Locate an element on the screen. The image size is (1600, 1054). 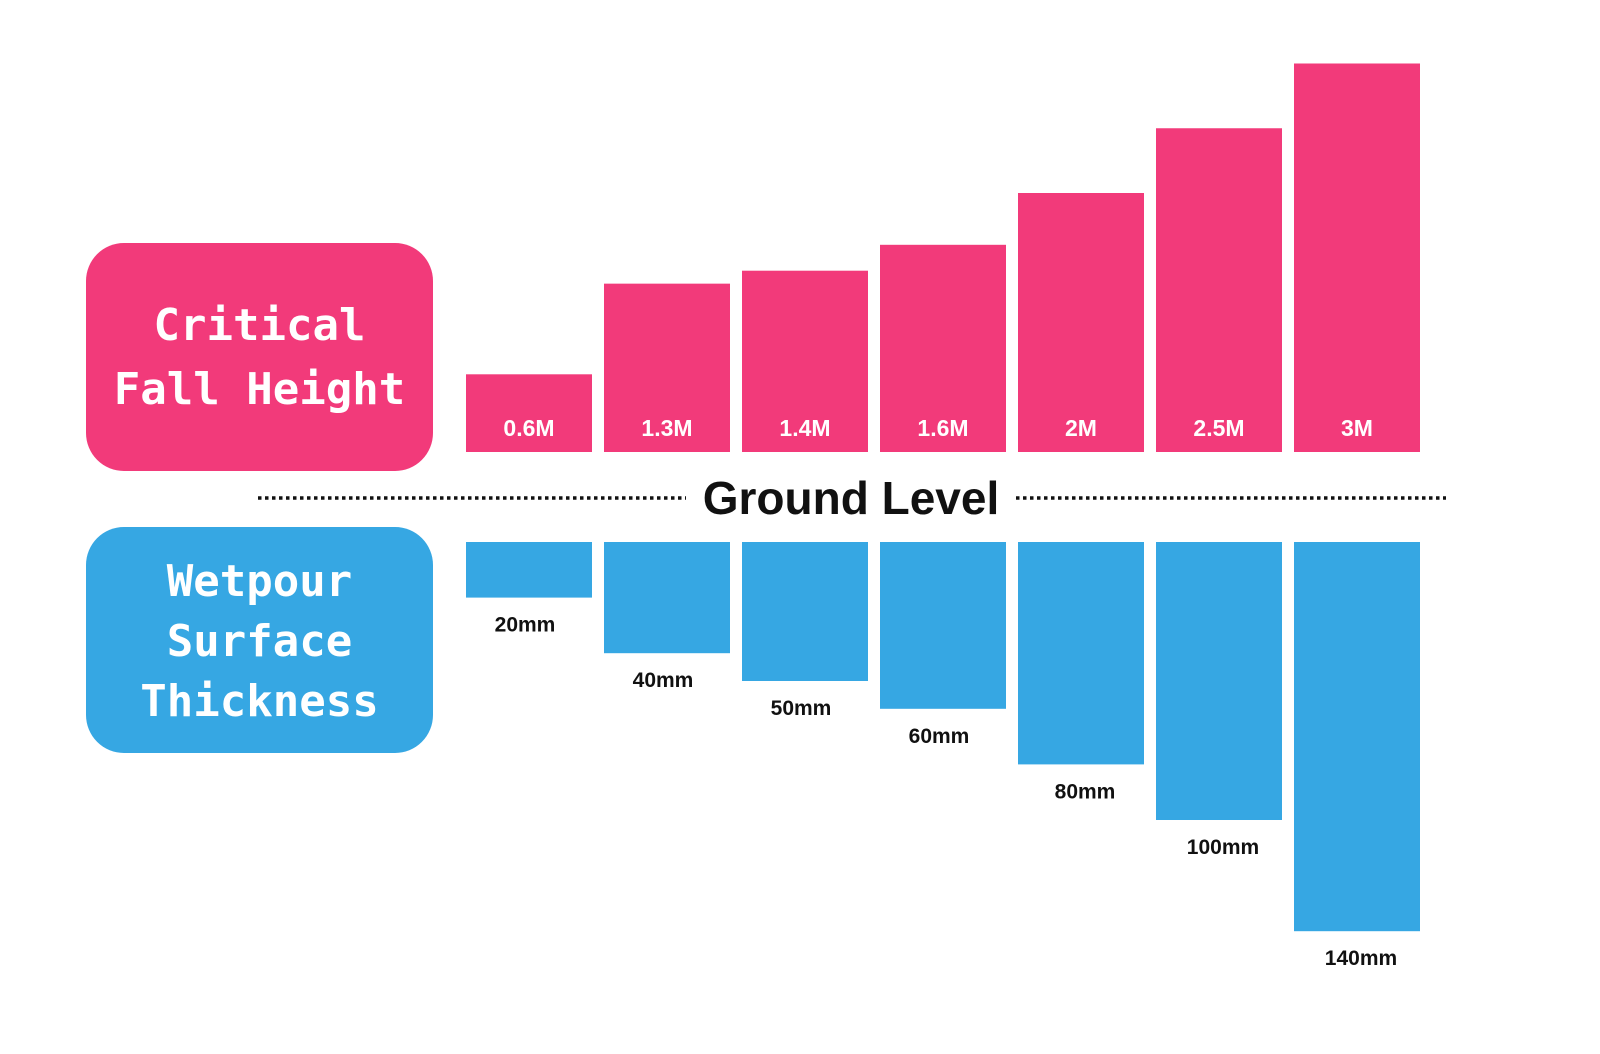
fall-height-bar-label: 2M is located at coordinates (1081, 428).